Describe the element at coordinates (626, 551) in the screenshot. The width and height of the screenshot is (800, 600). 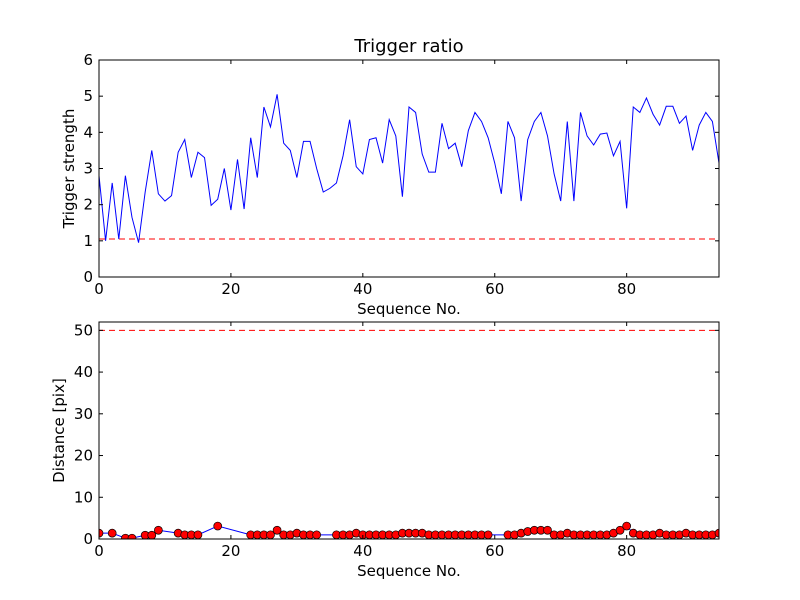
I see `distance-x-tick-label: 80` at that location.